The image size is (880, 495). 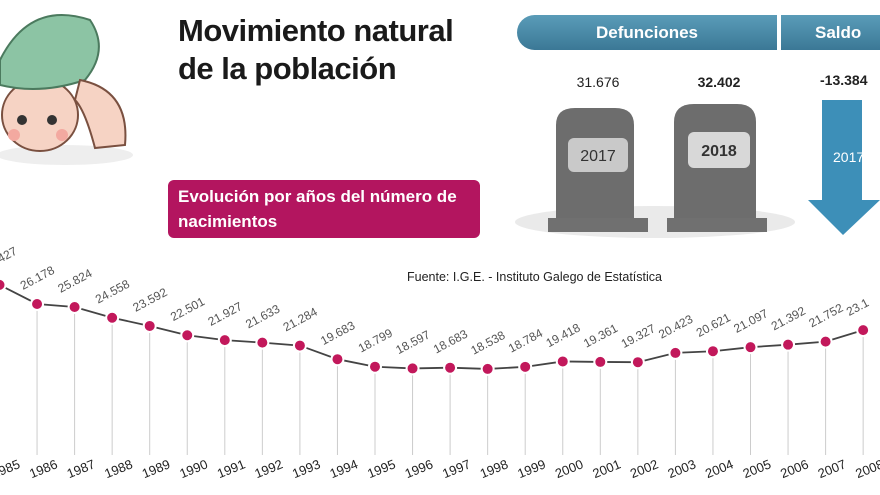 What do you see at coordinates (306, 468) in the screenshot?
I see `x-tick-label: 1993` at bounding box center [306, 468].